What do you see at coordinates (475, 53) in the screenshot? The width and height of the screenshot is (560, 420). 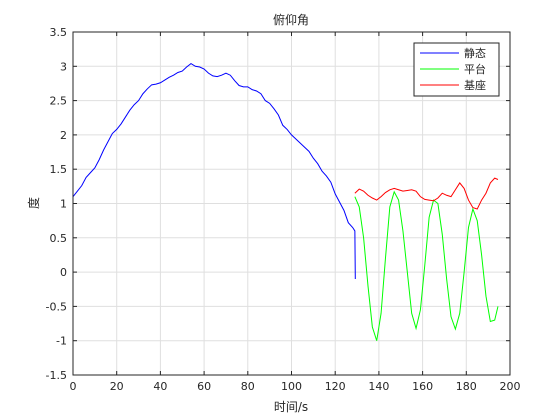 I see `legend-label: 静态` at bounding box center [475, 53].